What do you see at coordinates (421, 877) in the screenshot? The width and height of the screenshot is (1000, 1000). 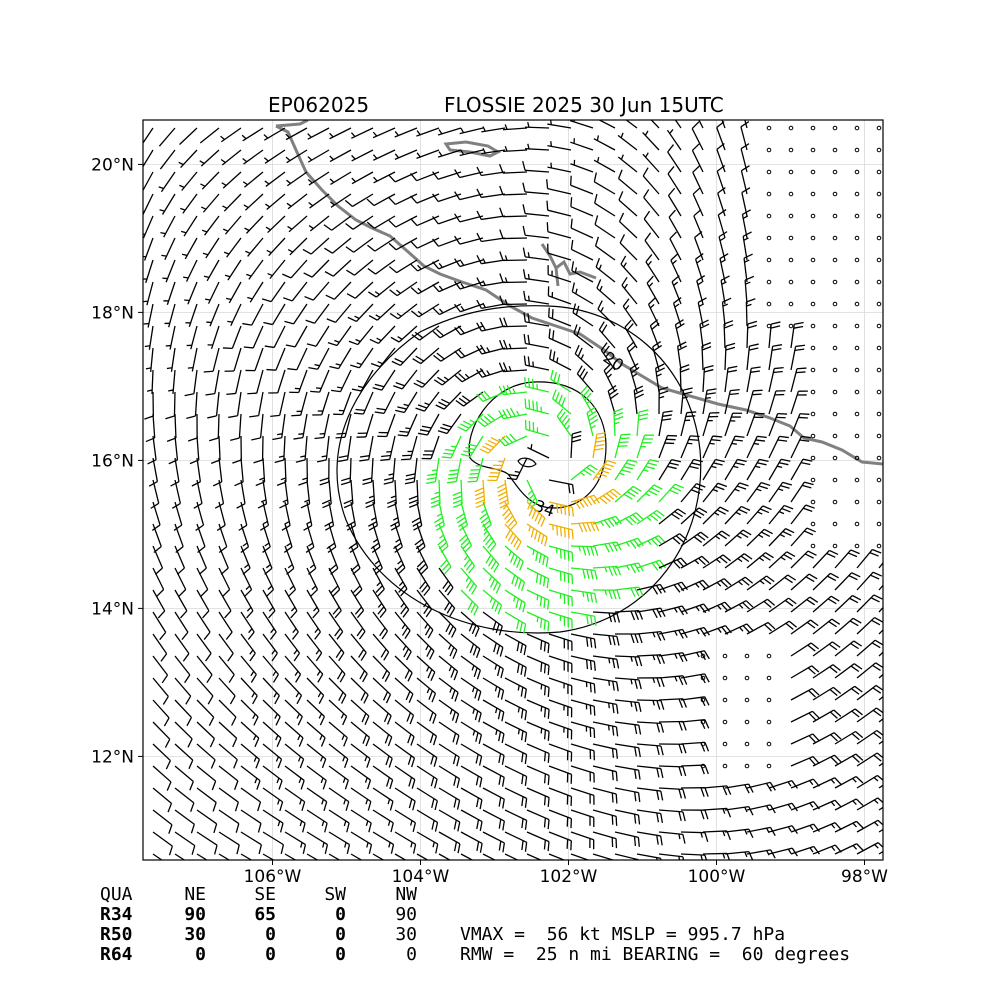 I see `x-tick-label: 104°W` at bounding box center [421, 877].